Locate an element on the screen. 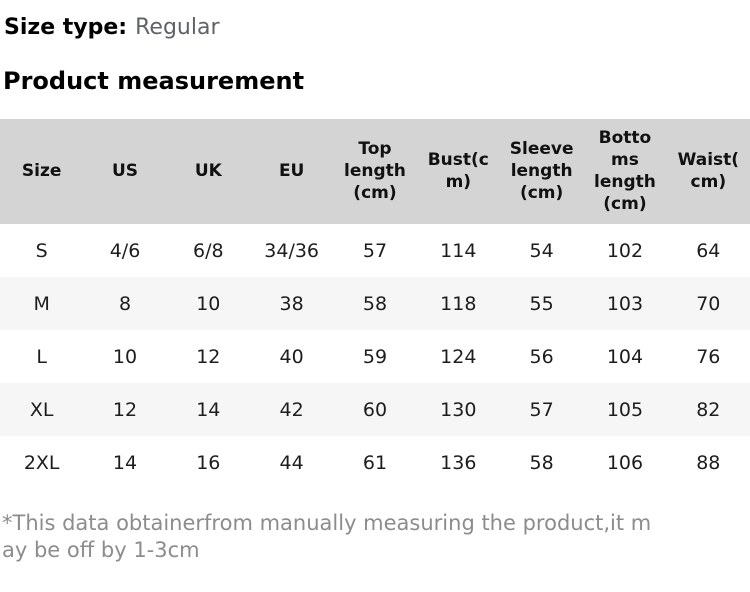 Image resolution: width=750 pixels, height=592 pixels. column-header: Waist( cm) is located at coordinates (708, 172).